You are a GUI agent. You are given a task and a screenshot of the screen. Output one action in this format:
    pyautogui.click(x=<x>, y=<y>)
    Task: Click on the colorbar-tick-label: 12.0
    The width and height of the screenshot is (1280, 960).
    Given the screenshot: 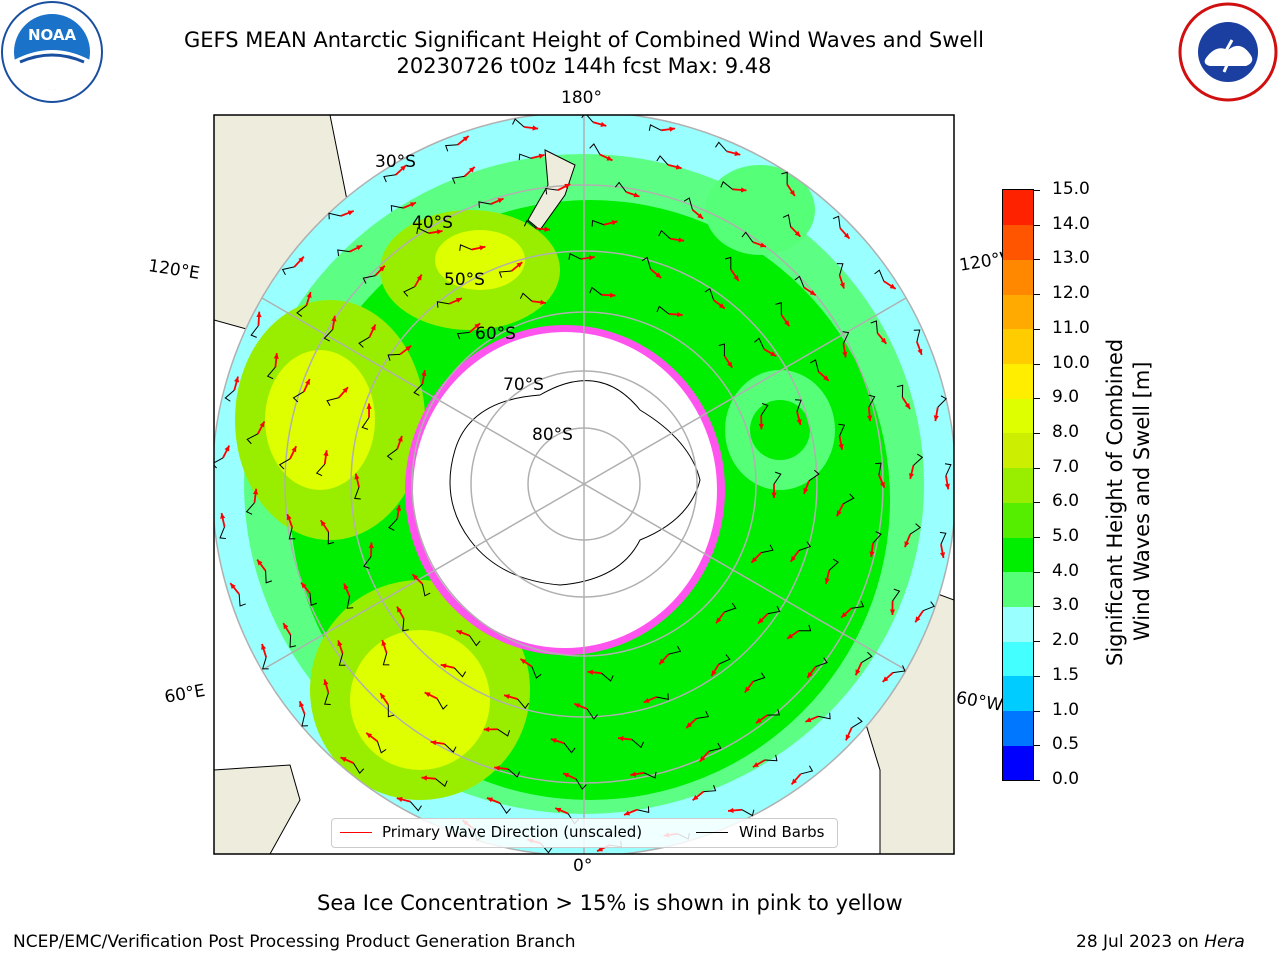 What is the action you would take?
    pyautogui.click(x=1071, y=293)
    